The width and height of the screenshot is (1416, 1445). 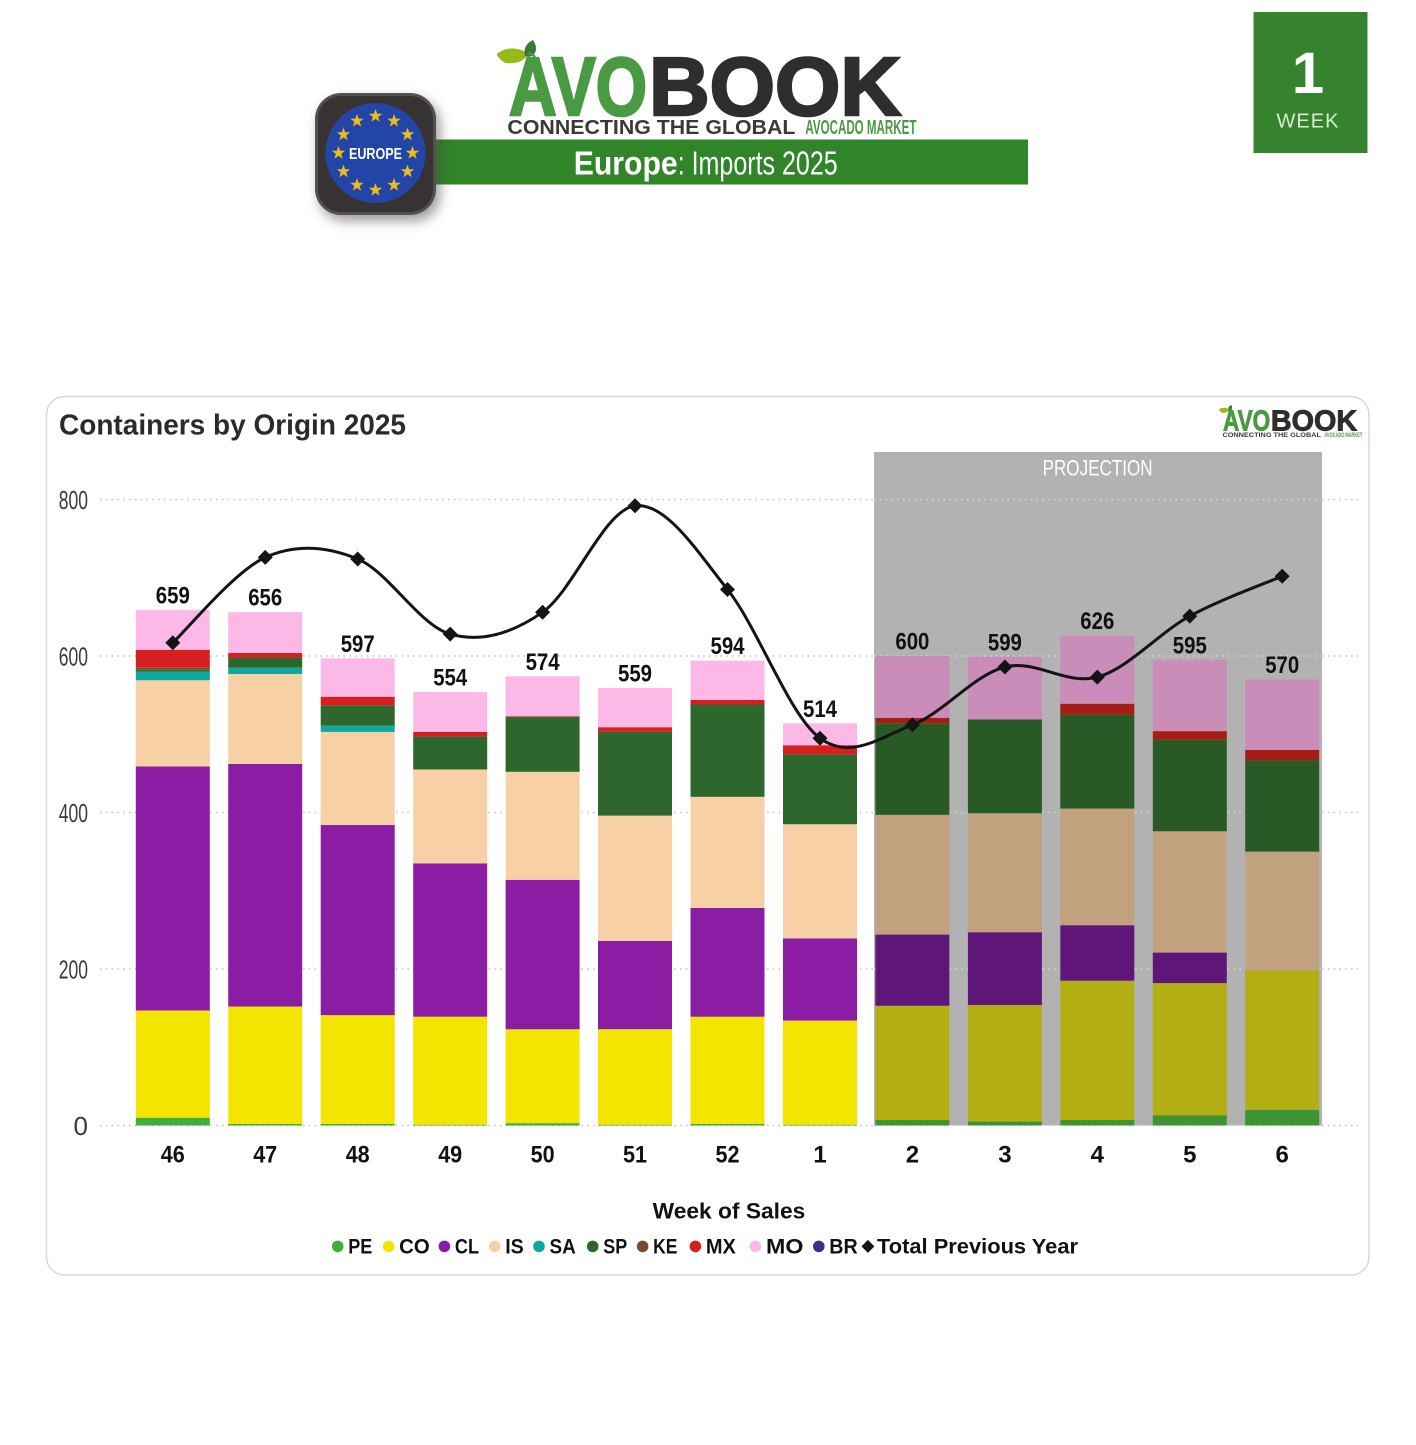 I want to click on svg-text: WEEK, so click(x=1308, y=122).